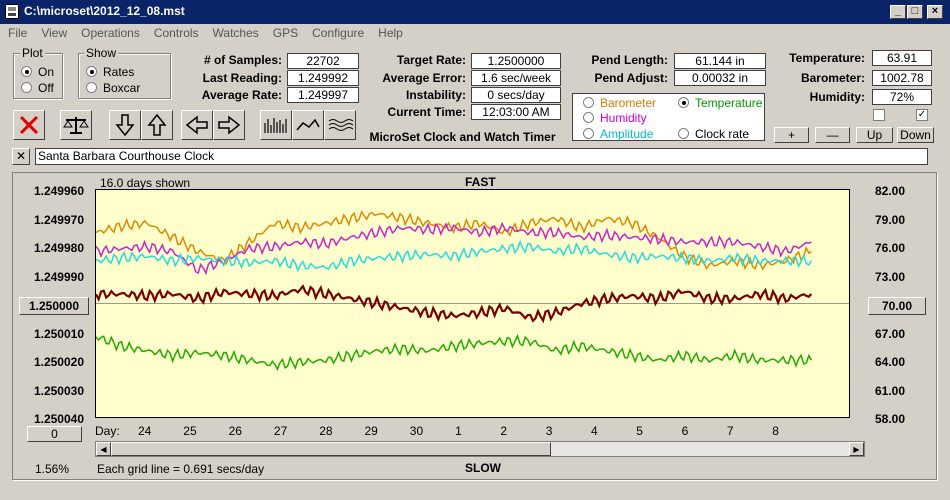 The image size is (950, 500). Describe the element at coordinates (37, 88) in the screenshot. I see `plot-off-radio: Off` at that location.